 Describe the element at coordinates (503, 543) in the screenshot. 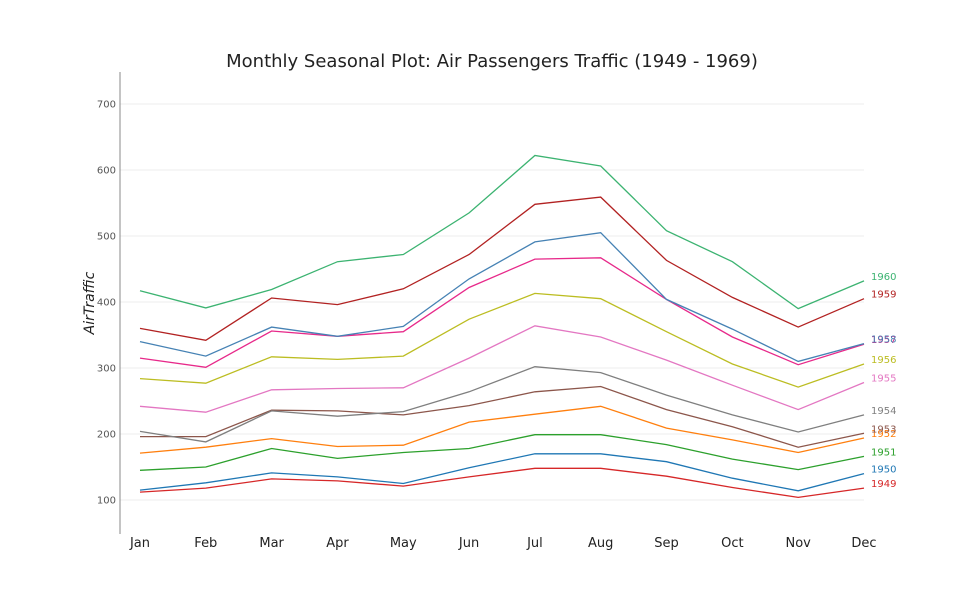

I see `x-tick-labels: Jan Feb Mar Apr May Jun Jul Aug Sep Oct Nov Dec` at that location.